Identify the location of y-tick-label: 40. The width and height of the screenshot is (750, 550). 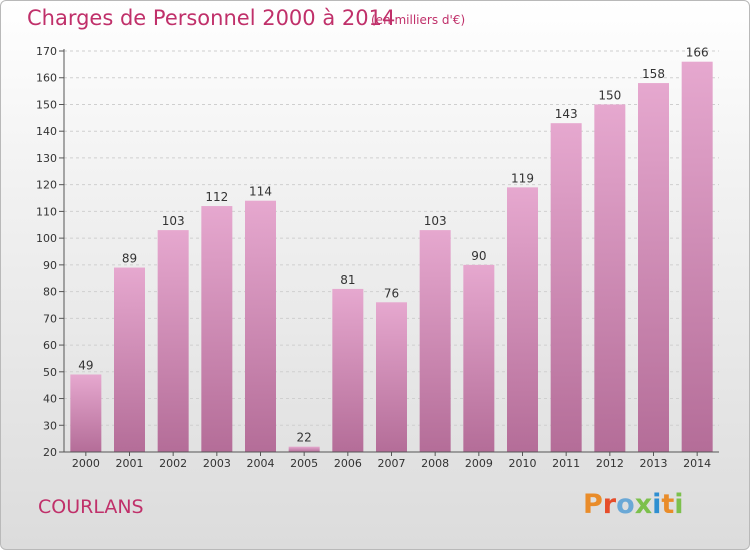
(50, 399).